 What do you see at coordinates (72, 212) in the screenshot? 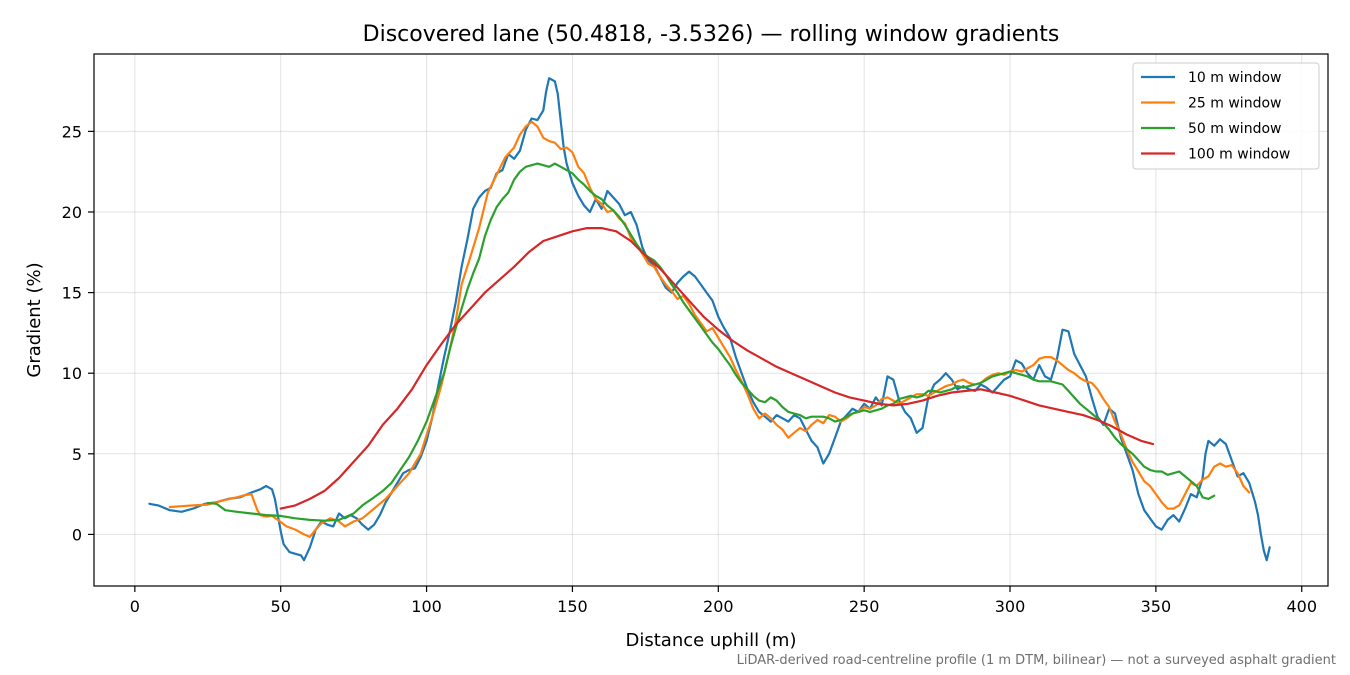
I see `y-tick-label: 20` at bounding box center [72, 212].